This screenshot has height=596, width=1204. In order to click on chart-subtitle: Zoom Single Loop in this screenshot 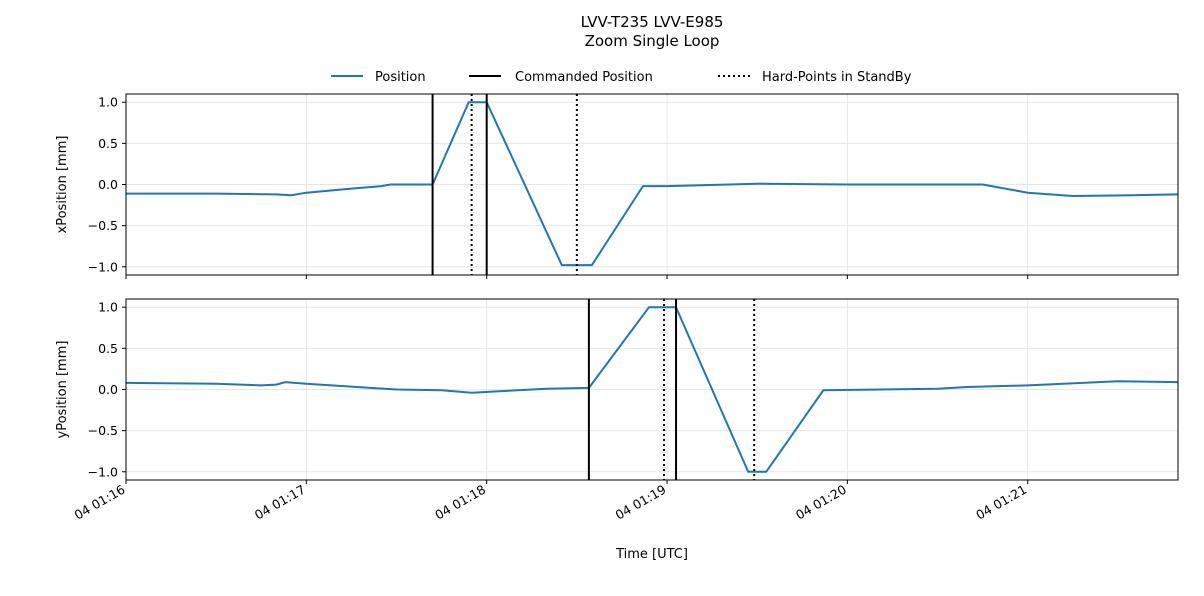, I will do `click(652, 41)`.